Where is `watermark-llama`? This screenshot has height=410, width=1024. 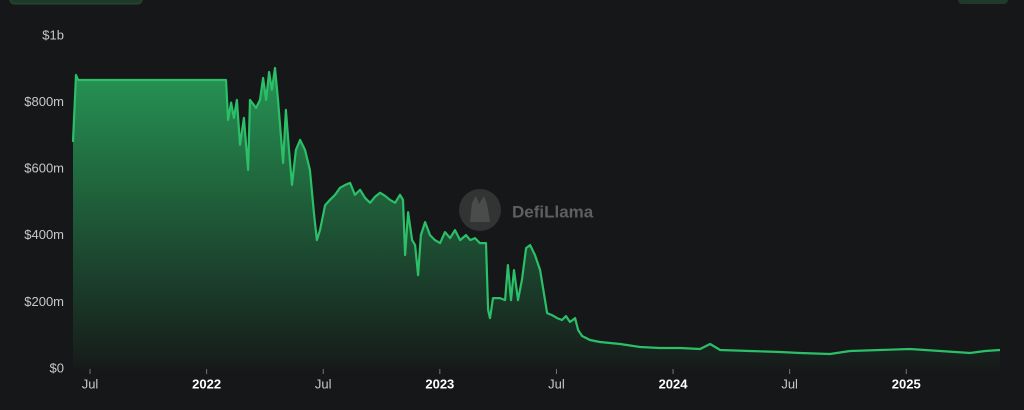 watermark-llama is located at coordinates (480, 209).